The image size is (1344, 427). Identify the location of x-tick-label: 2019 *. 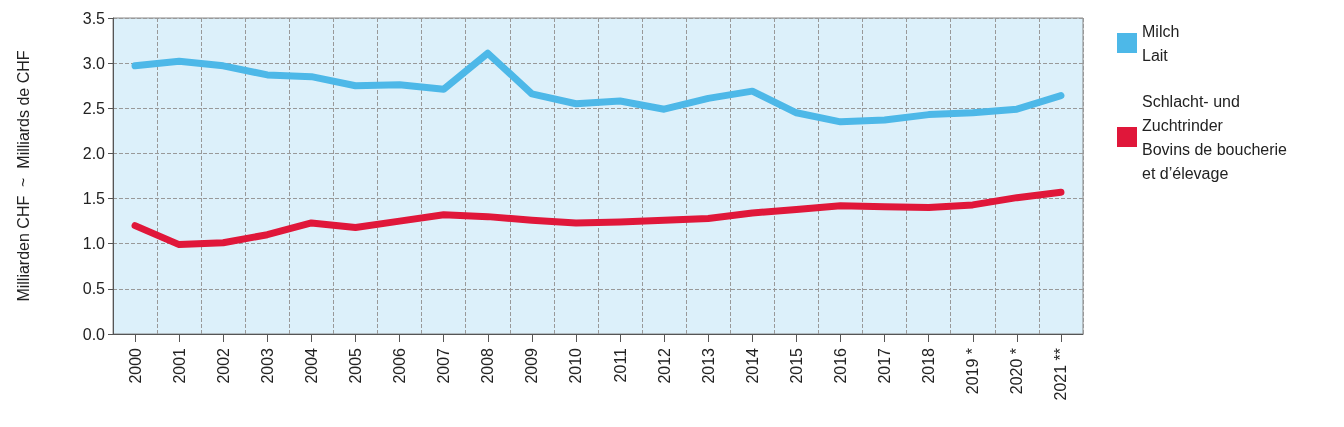
(973, 371).